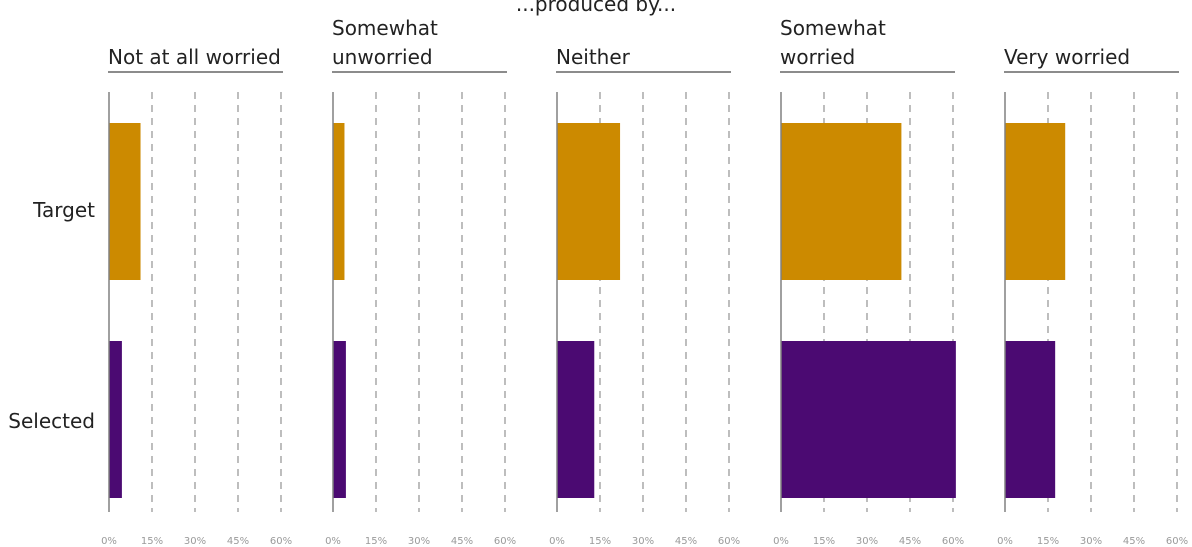 This screenshot has height=547, width=1192. I want to click on tick-label-somewhat-worried-60: 60%, so click(953, 541).